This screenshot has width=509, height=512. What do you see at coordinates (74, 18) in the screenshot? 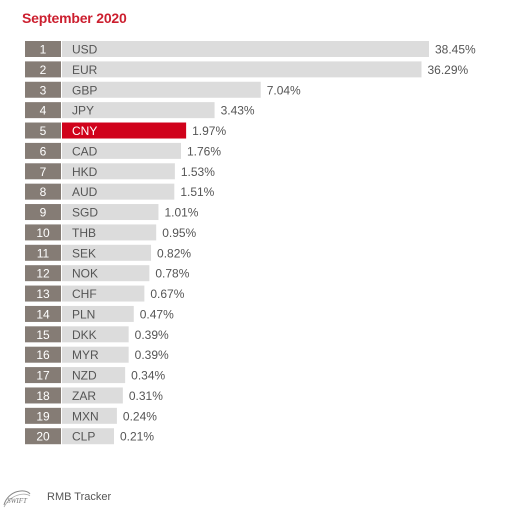
I see `chart-title: September 2020` at bounding box center [74, 18].